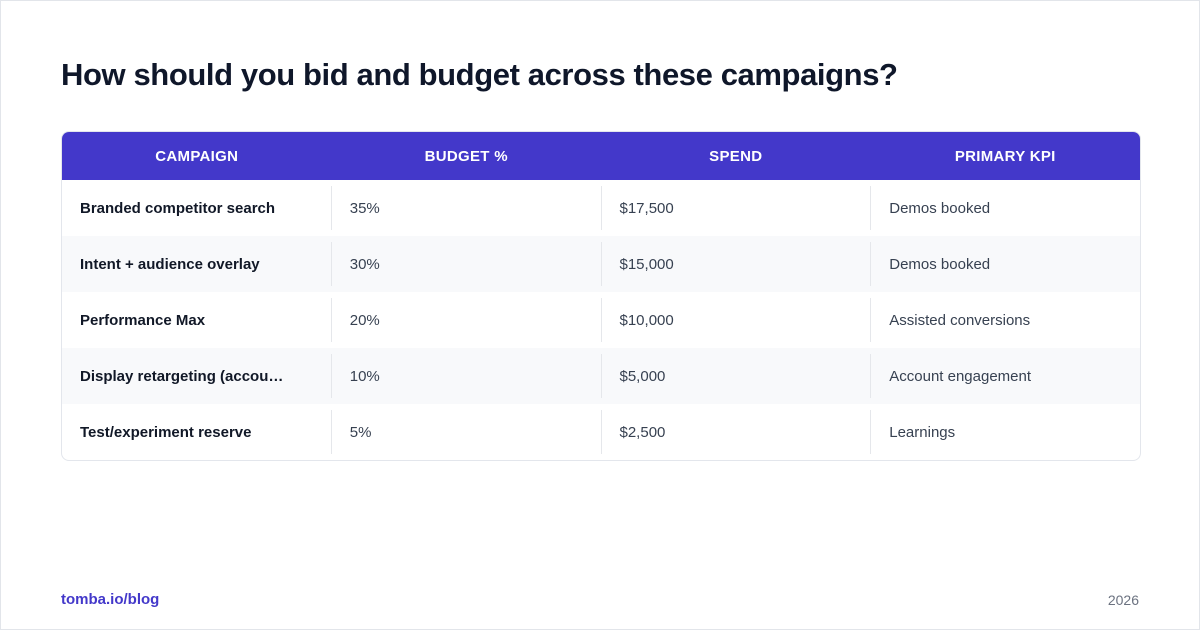  Describe the element at coordinates (197, 156) in the screenshot. I see `header-campaign: CAMPAIGN` at that location.